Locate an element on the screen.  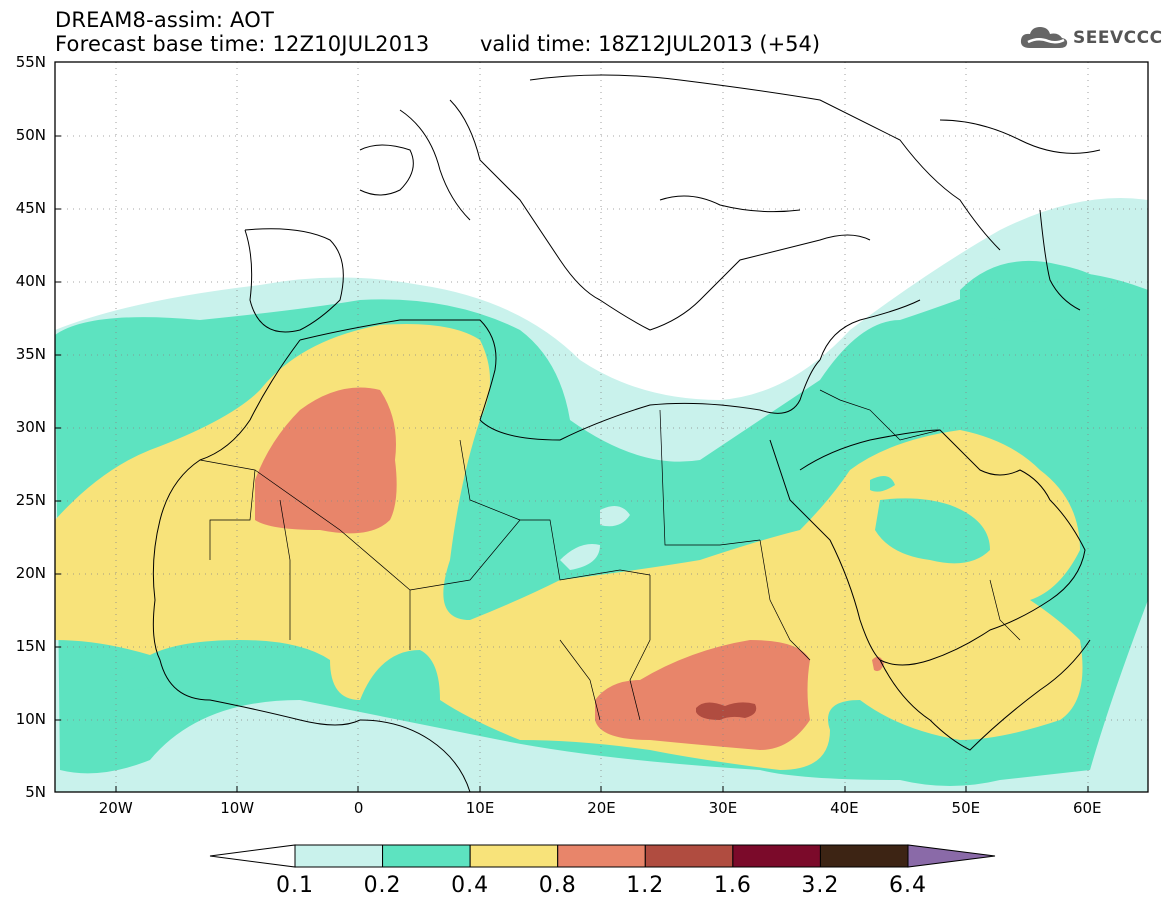
aot-band-0.8-sudan is located at coordinates (702, 695).